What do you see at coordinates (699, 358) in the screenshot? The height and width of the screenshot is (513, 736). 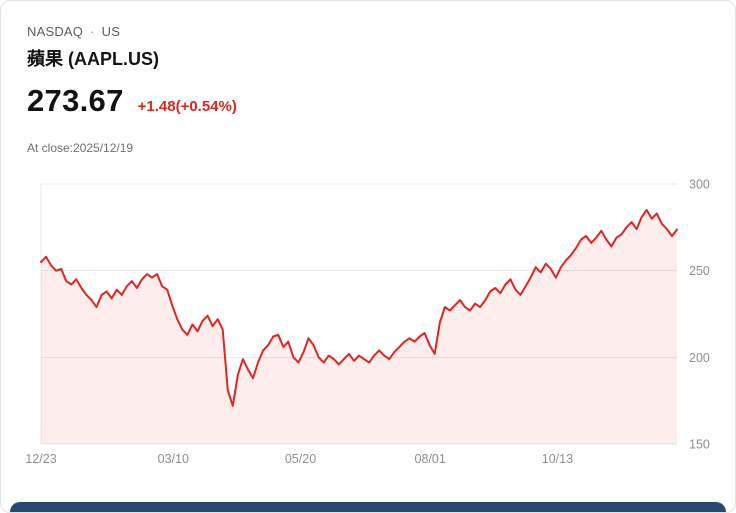 I see `y-axis-label: 200` at bounding box center [699, 358].